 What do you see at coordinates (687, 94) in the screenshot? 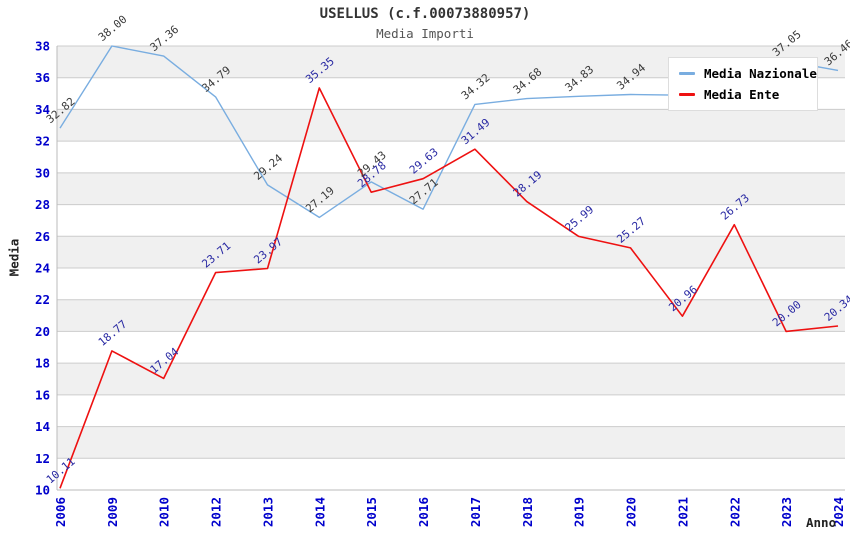
I see `legend-swatch-media-ente` at bounding box center [687, 94].